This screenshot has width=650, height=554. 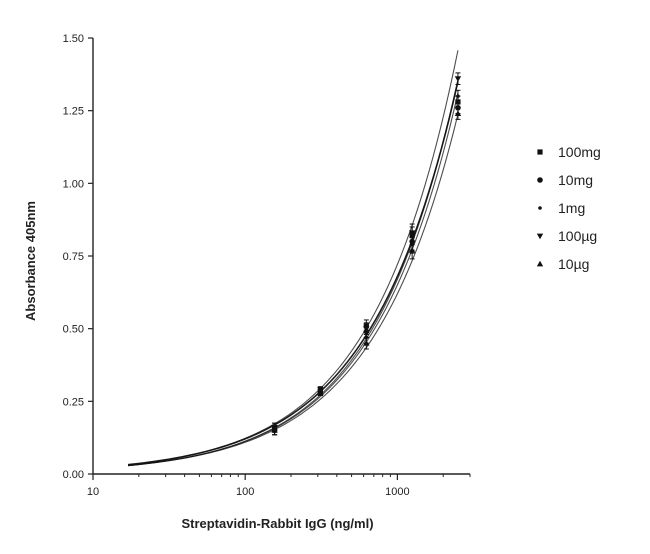 What do you see at coordinates (73, 257) in the screenshot?
I see `y-tick-label: 0.75` at bounding box center [73, 257].